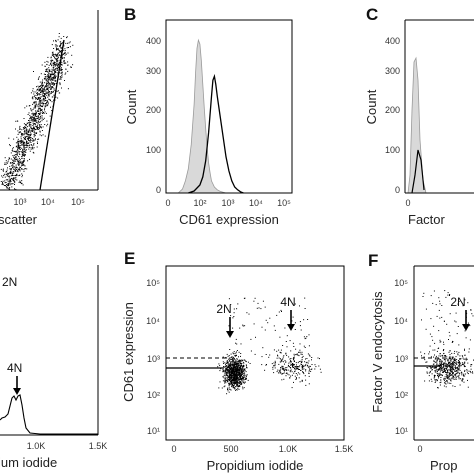 Image resolution: width=474 pixels, height=474 pixels. Describe the element at coordinates (371, 106) in the screenshot. I see `panel-c-ylabel: Count` at that location.